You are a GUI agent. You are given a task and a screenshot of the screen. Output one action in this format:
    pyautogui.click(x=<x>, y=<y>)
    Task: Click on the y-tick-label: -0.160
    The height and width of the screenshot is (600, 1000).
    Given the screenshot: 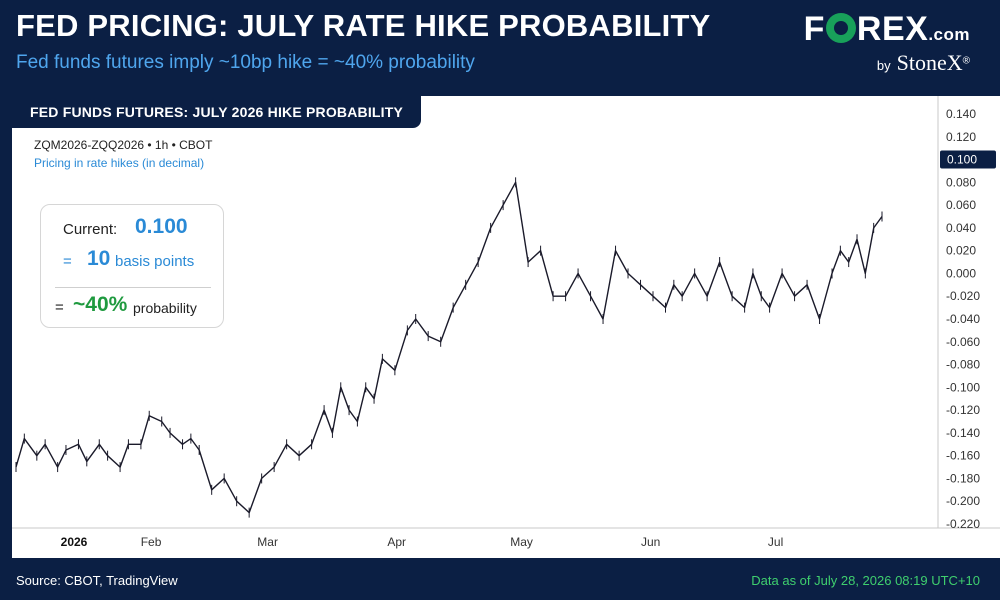 What is the action you would take?
    pyautogui.click(x=963, y=456)
    